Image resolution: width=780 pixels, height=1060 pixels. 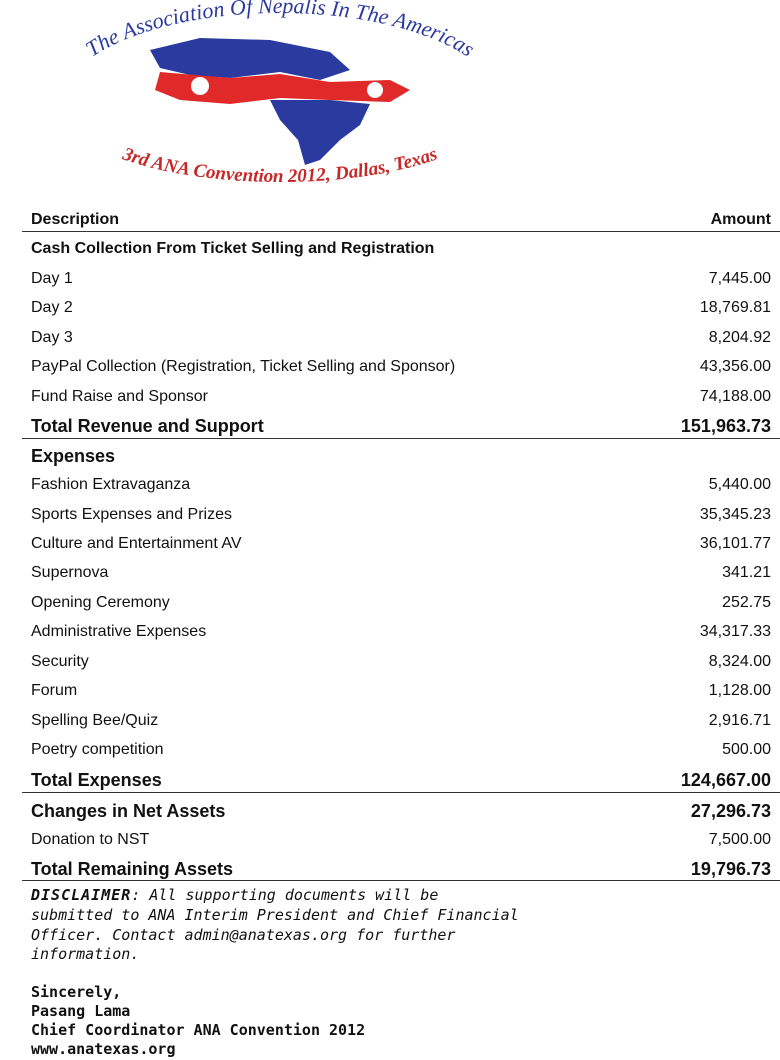 I want to click on total-amount: 19,796.73, so click(x=730, y=869).